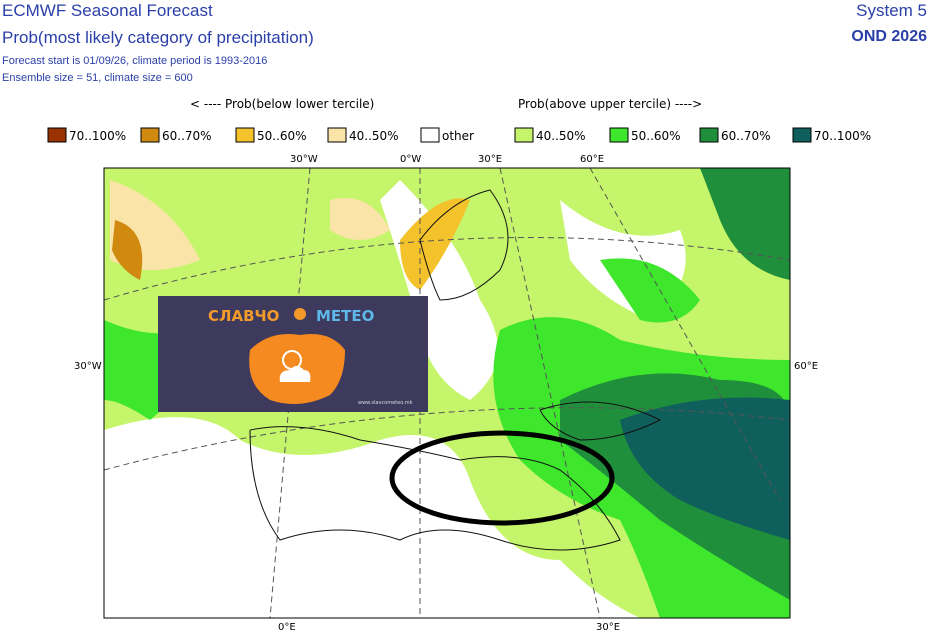 This screenshot has width=933, height=636. Describe the element at coordinates (282, 104) in the screenshot. I see `legend-heading: < ---- Prob(below lower tercile)` at that location.